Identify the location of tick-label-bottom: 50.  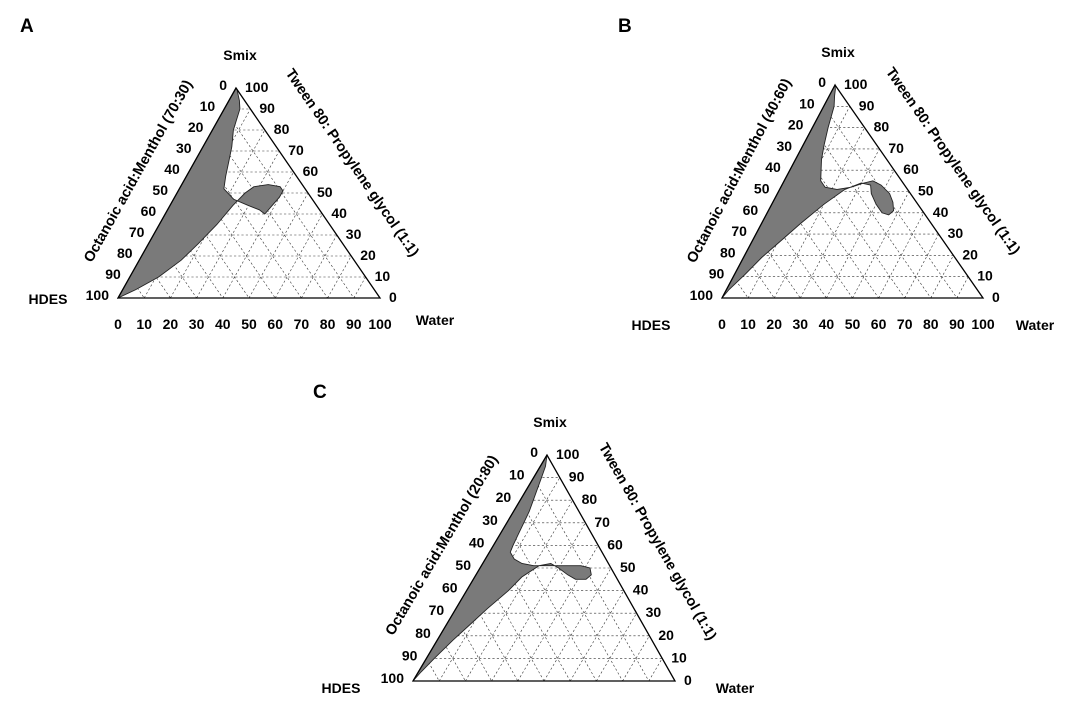
(249, 324).